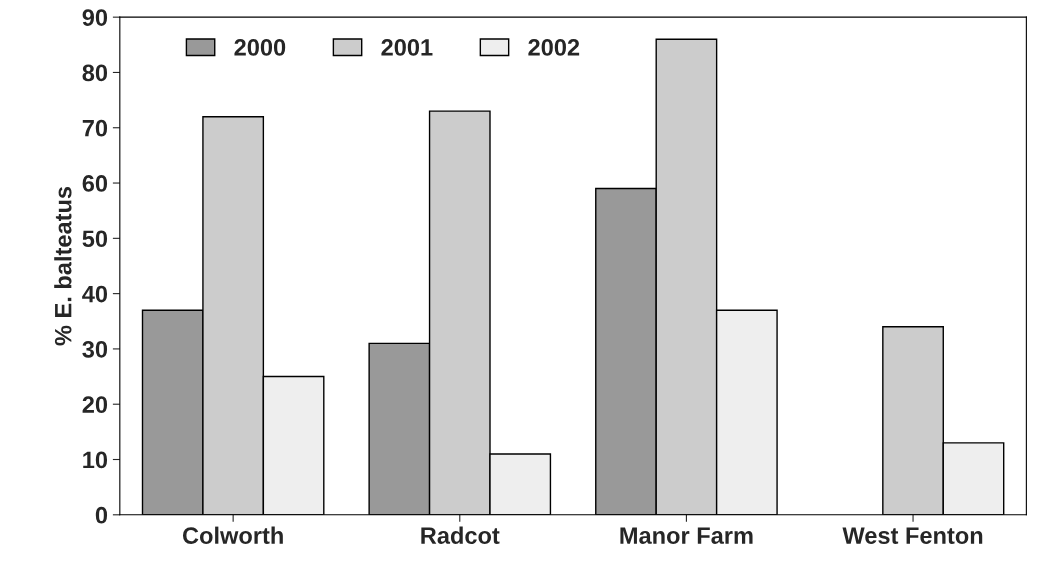 This screenshot has height=572, width=1042. Describe the element at coordinates (95, 73) in the screenshot. I see `y-tick-label: 80` at that location.